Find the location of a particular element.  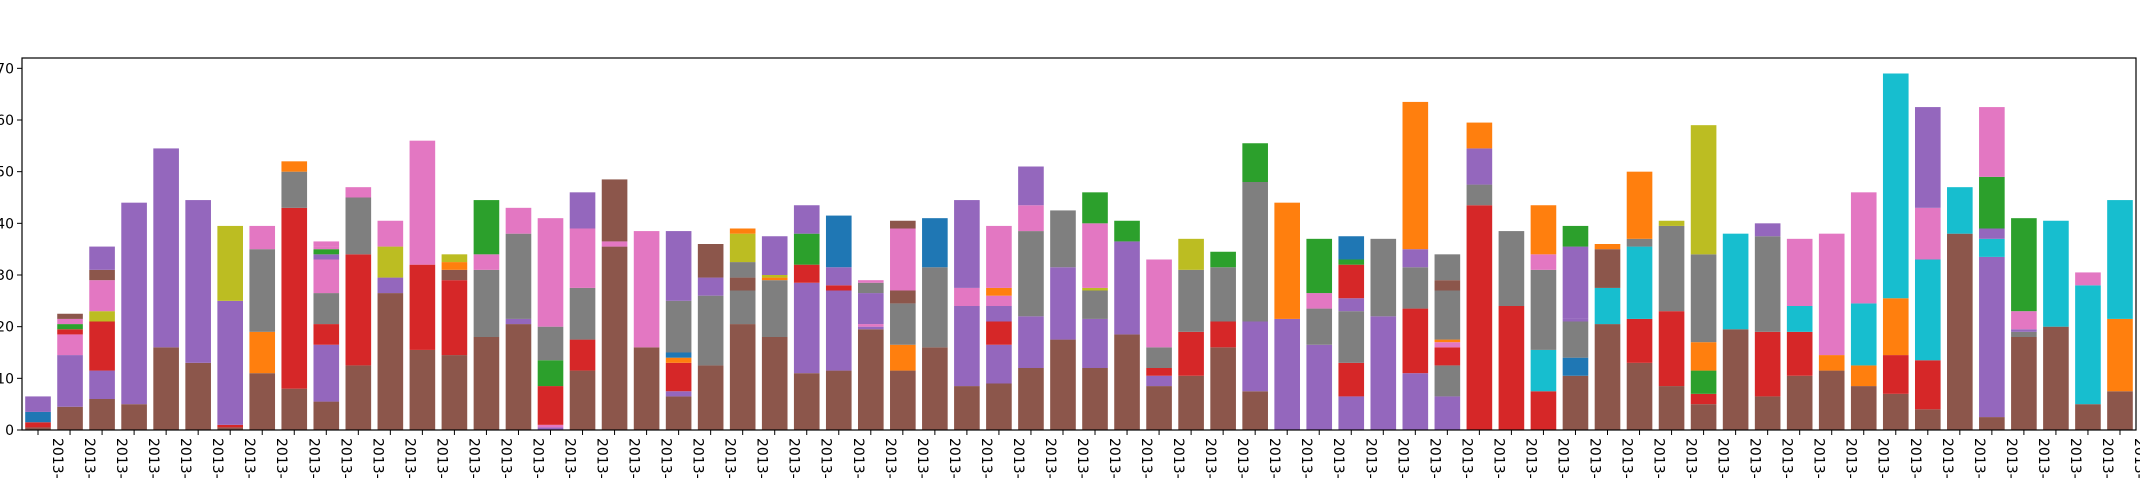

y-tick-label: 10 is located at coordinates (7, 379).